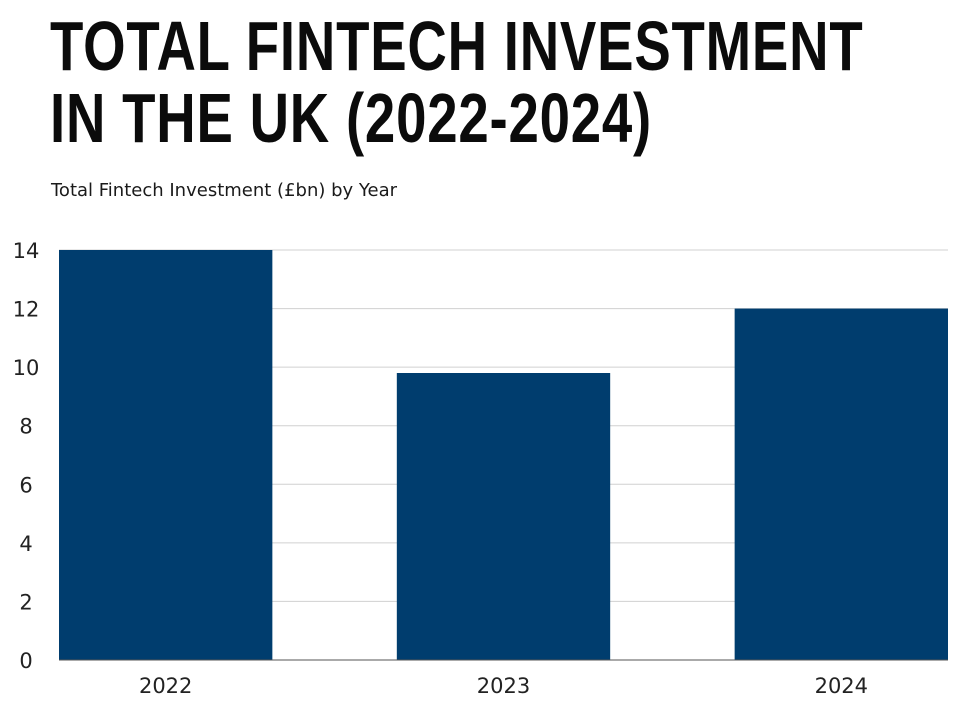 Image resolution: width=968 pixels, height=707 pixels. What do you see at coordinates (165, 686) in the screenshot?
I see `x-tick-label: 2022` at bounding box center [165, 686].